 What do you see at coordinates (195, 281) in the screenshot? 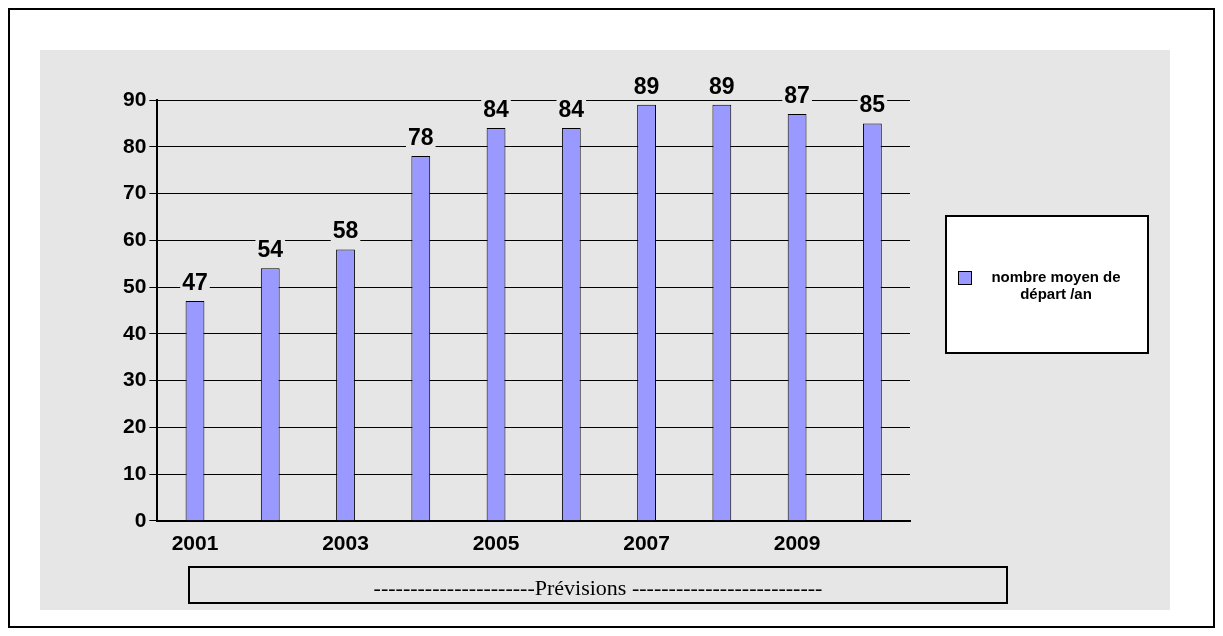
I see `data-label: 47` at bounding box center [195, 281].